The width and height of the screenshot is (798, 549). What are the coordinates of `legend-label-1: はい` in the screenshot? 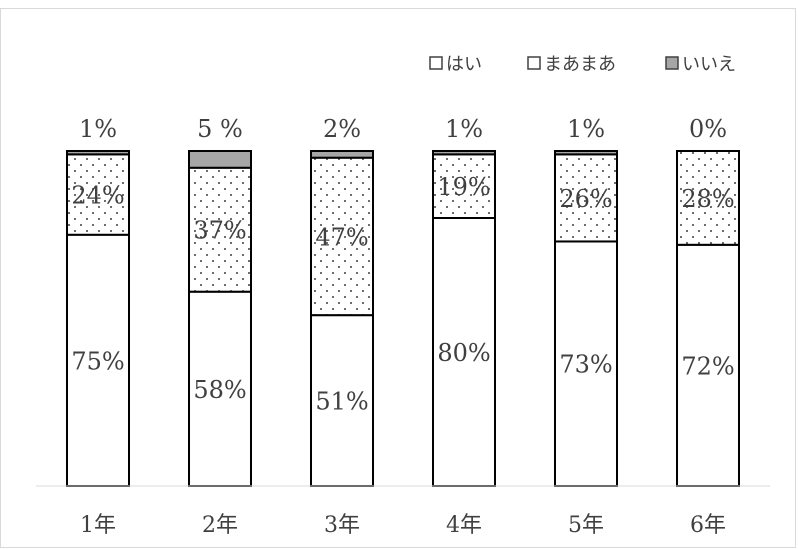 It's located at (464, 64).